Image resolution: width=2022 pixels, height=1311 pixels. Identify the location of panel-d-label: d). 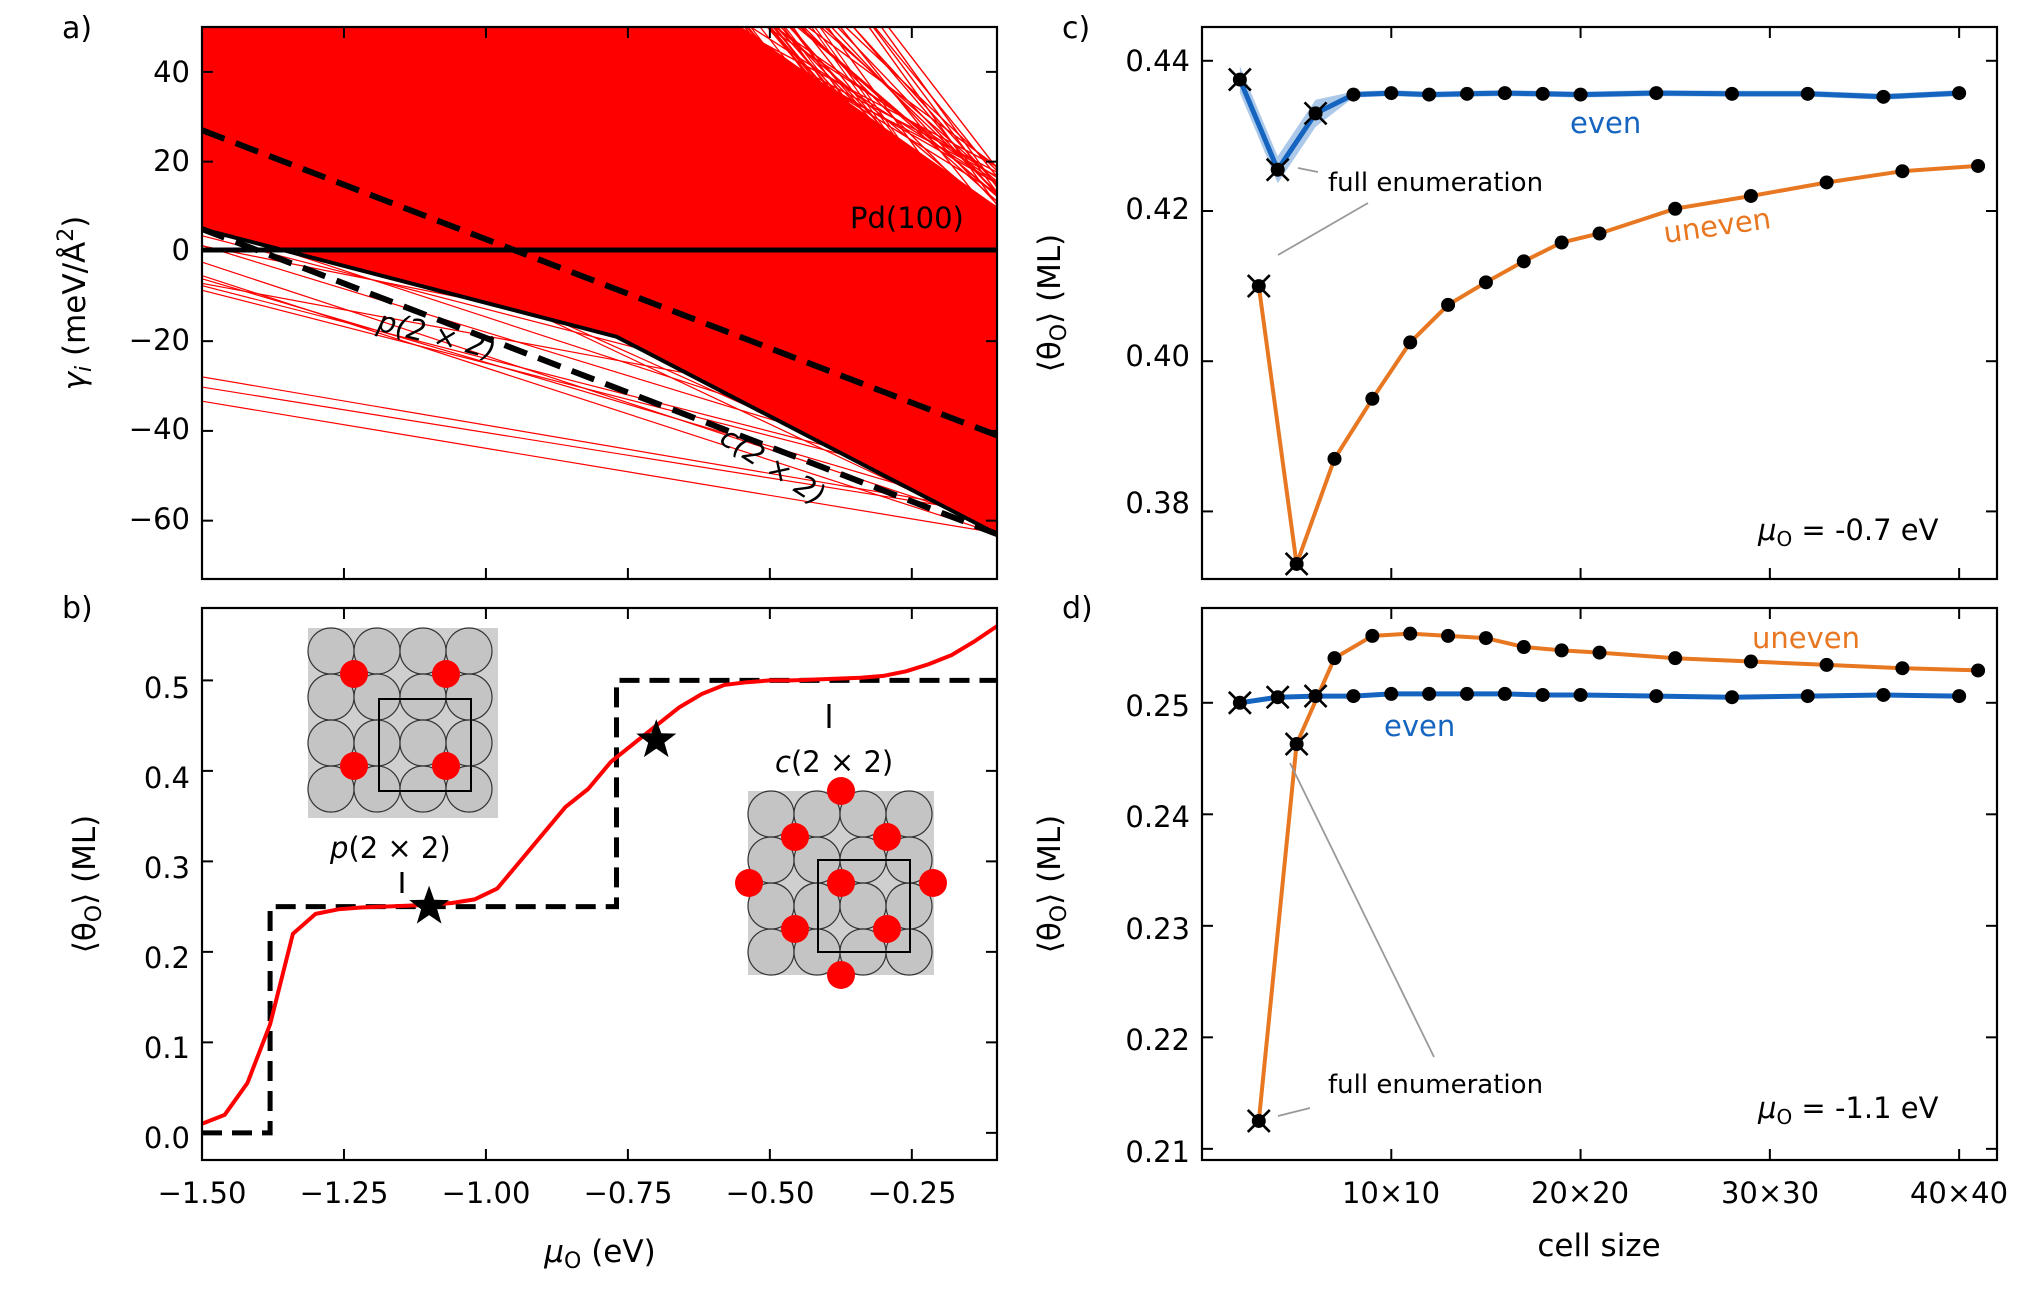
(1077, 608).